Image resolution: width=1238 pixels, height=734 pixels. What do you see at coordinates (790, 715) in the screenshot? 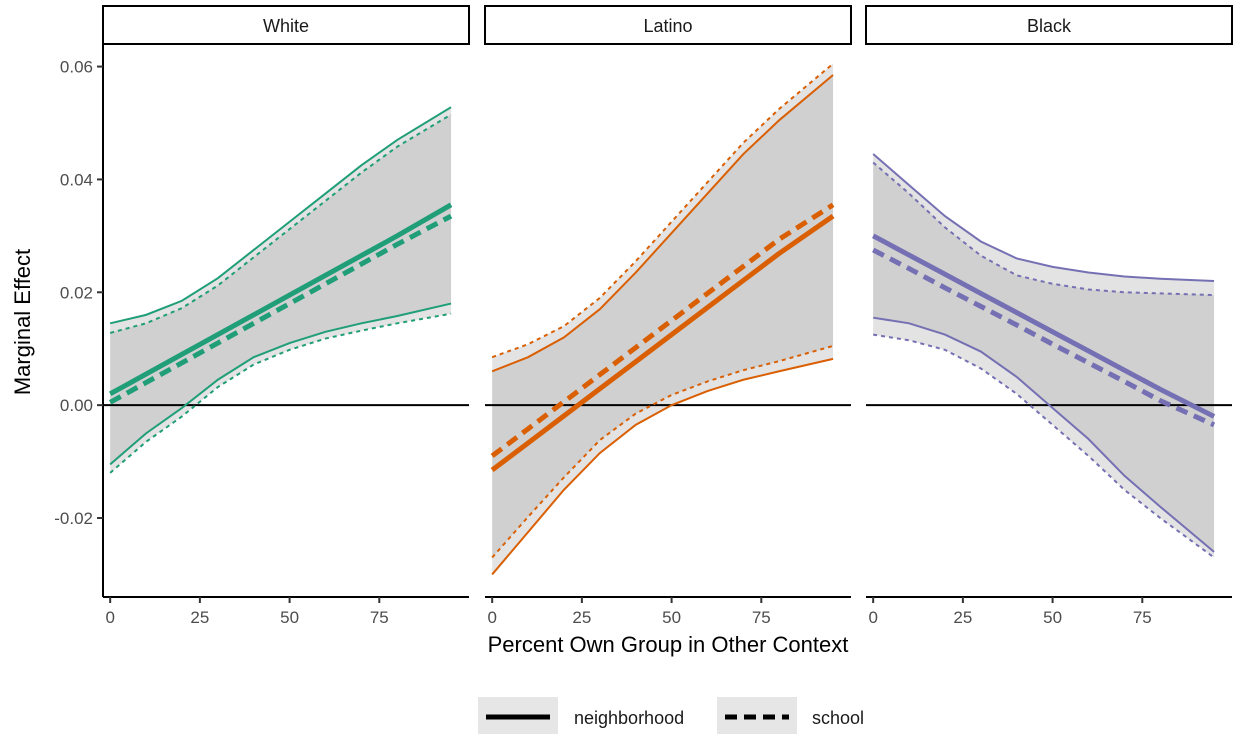
I see `legend-item-school: school` at bounding box center [790, 715].